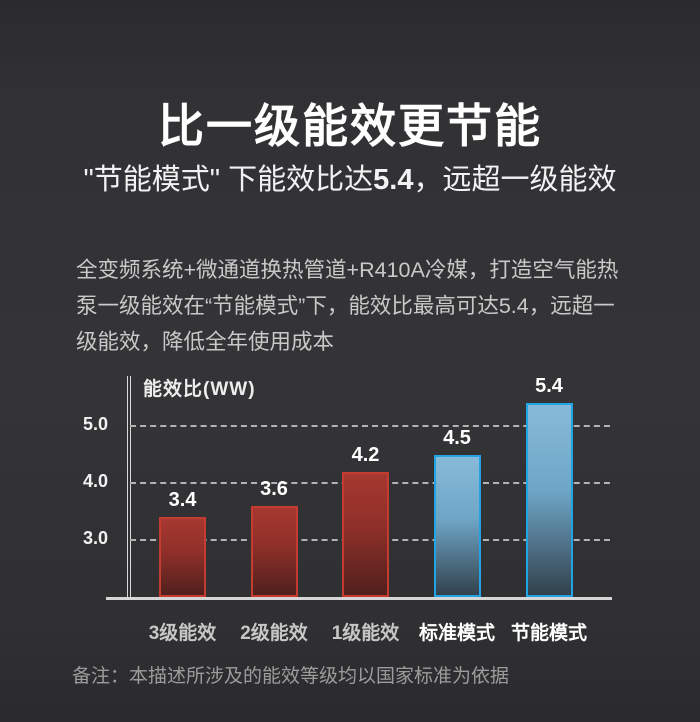 Image resolution: width=700 pixels, height=722 pixels. I want to click on y-axis-line, so click(129, 486).